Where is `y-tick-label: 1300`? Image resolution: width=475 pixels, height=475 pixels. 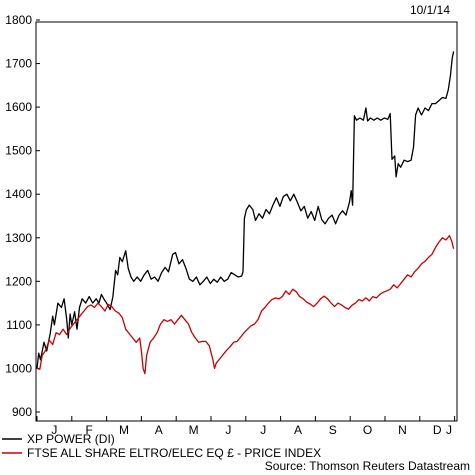 y-tick-label: 1300 is located at coordinates (18, 238).